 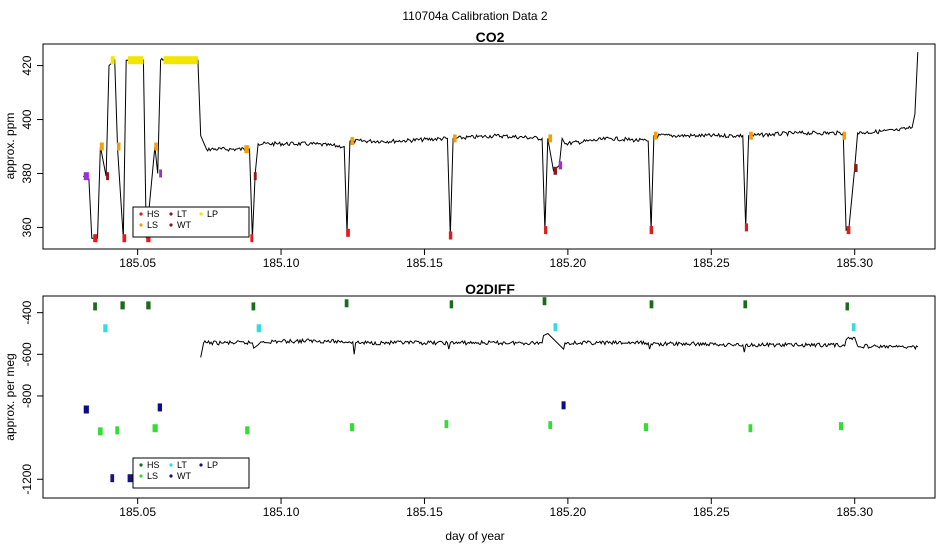 What do you see at coordinates (184, 225) in the screenshot?
I see `co2-legend-label: WT` at bounding box center [184, 225].